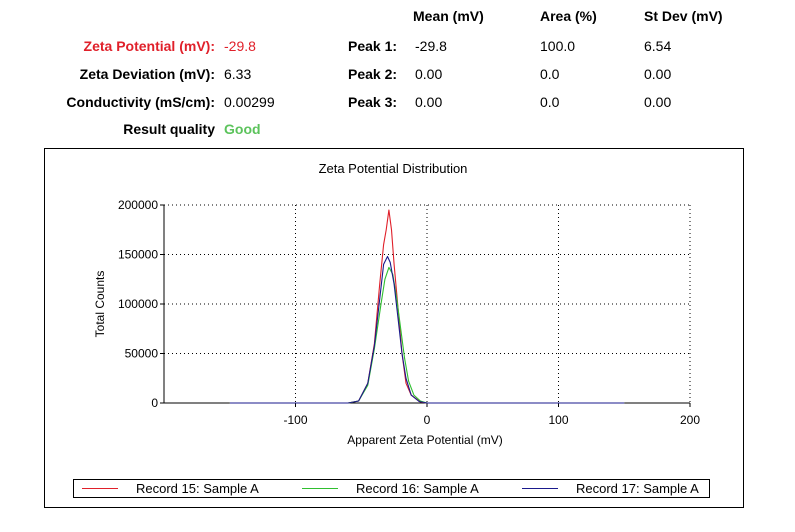 Image resolution: width=795 pixels, height=532 pixels. Describe the element at coordinates (658, 74) in the screenshot. I see `peak-2-stdev: 0.00` at that location.